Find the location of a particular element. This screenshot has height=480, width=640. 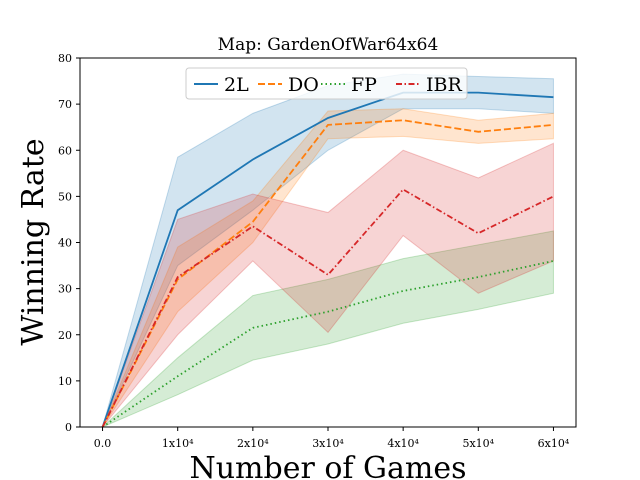

y-tick-label: 70 is located at coordinates (65, 104).